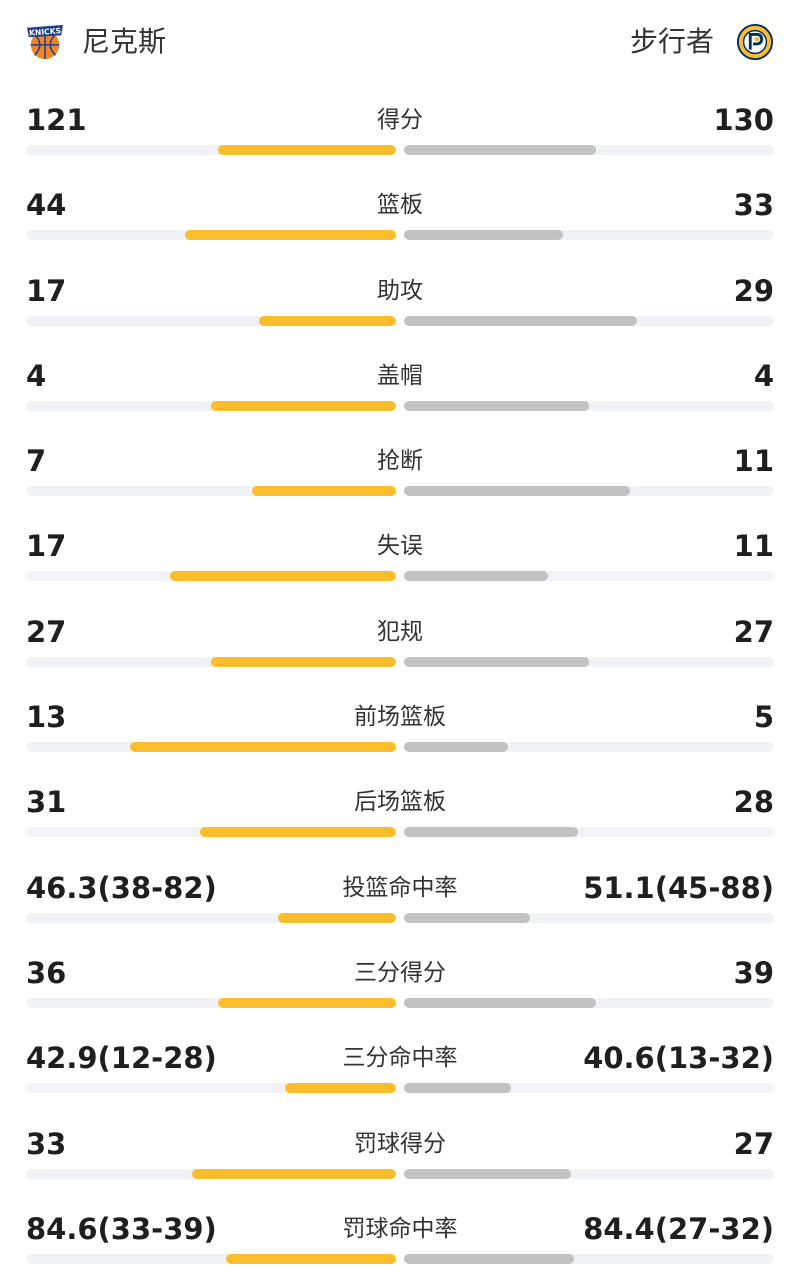  Describe the element at coordinates (400, 1143) in the screenshot. I see `stat-label: 罚球得分` at that location.